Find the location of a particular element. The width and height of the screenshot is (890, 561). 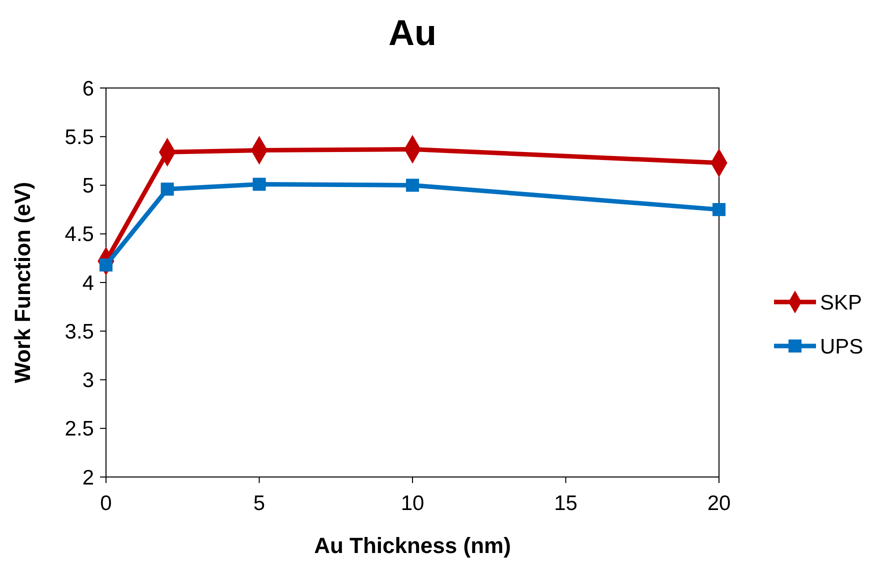

x-tick-label: 15 is located at coordinates (566, 503).